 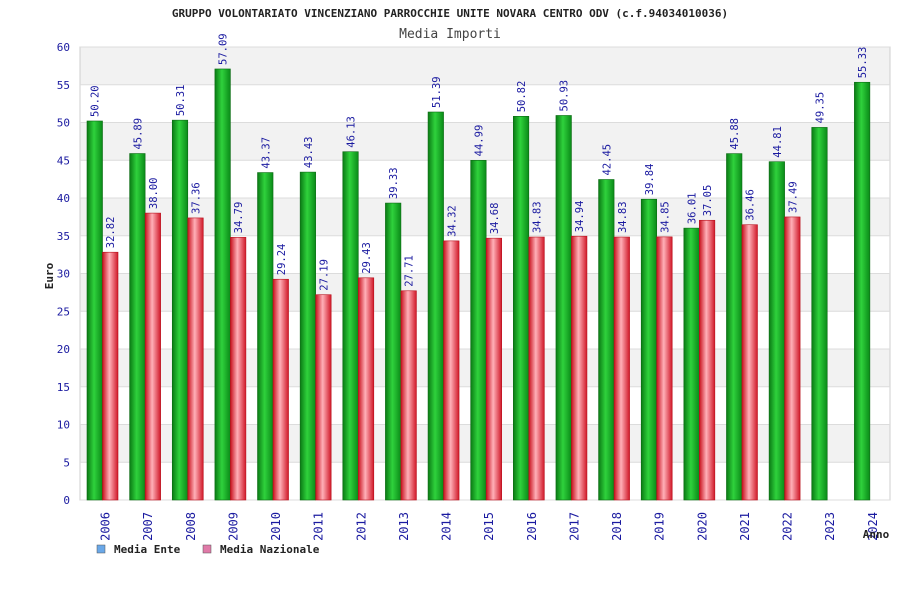 I want to click on value-label: 34.32, so click(x=452, y=221).